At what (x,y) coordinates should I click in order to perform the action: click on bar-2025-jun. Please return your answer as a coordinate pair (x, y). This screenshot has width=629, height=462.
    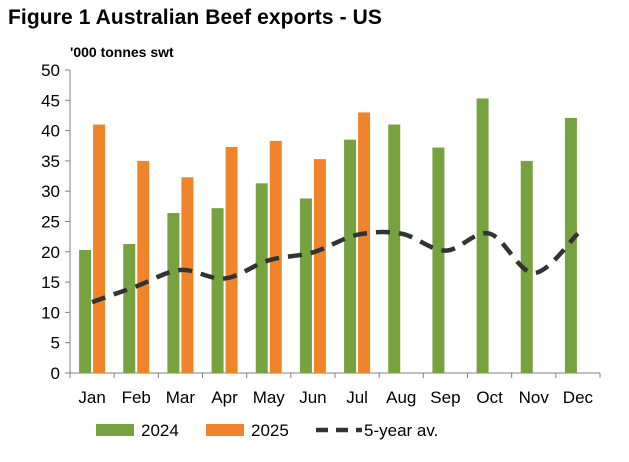
    Looking at the image, I should click on (319, 266).